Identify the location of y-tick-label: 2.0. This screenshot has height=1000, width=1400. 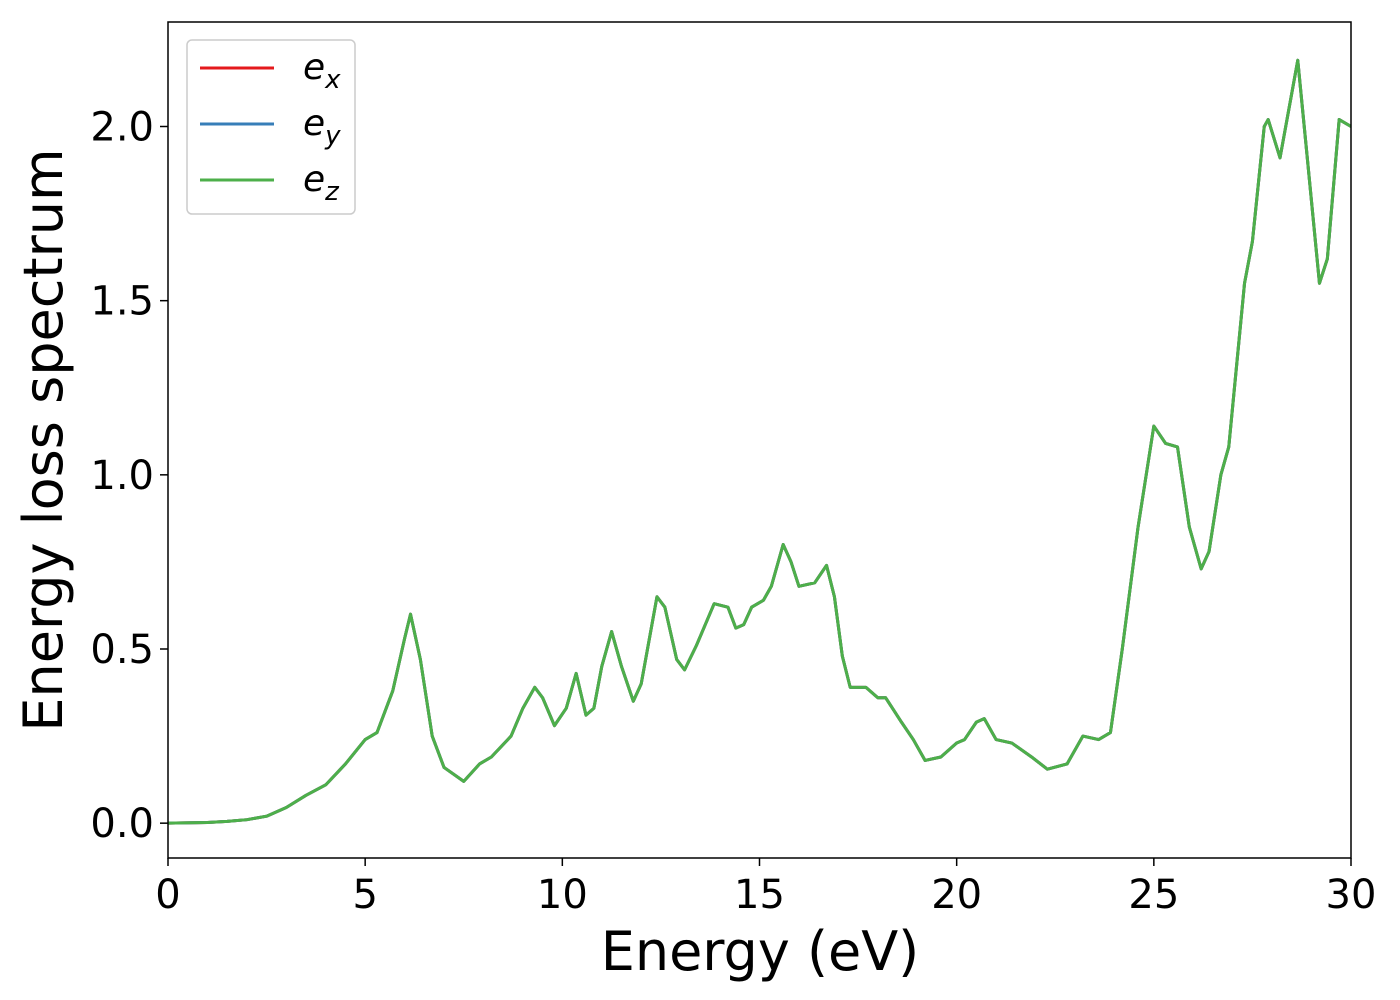
(122, 128).